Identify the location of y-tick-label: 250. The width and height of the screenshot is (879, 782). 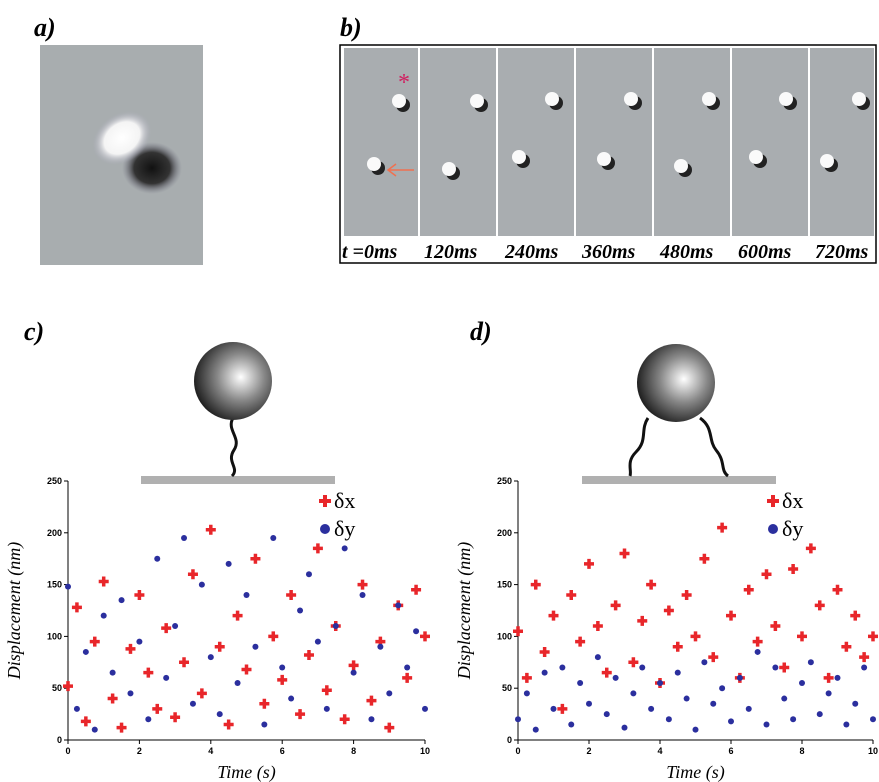
(504, 481).